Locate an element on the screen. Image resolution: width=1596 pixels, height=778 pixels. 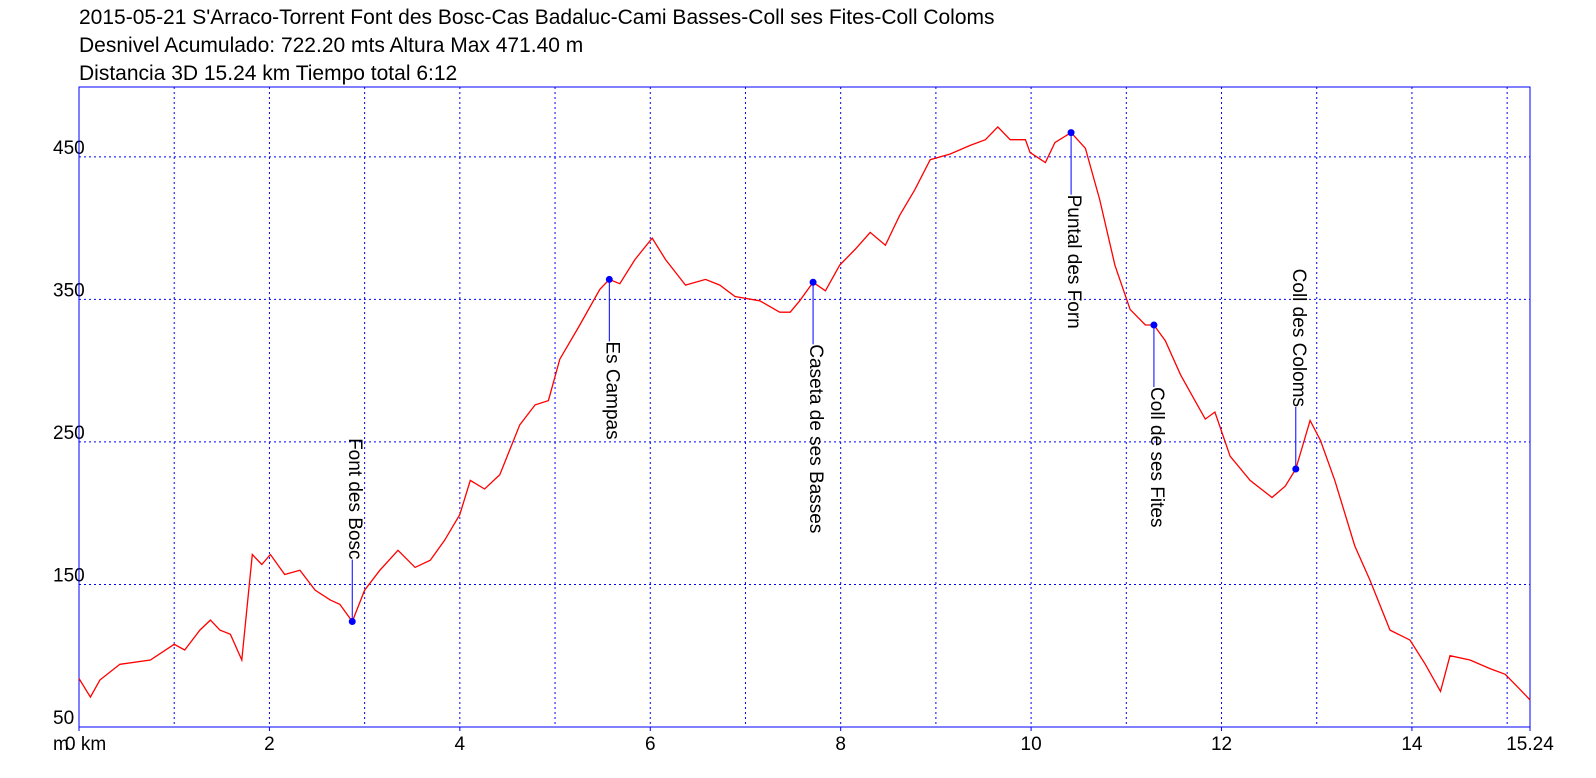
x-tick-label: 0 km is located at coordinates (85, 744).